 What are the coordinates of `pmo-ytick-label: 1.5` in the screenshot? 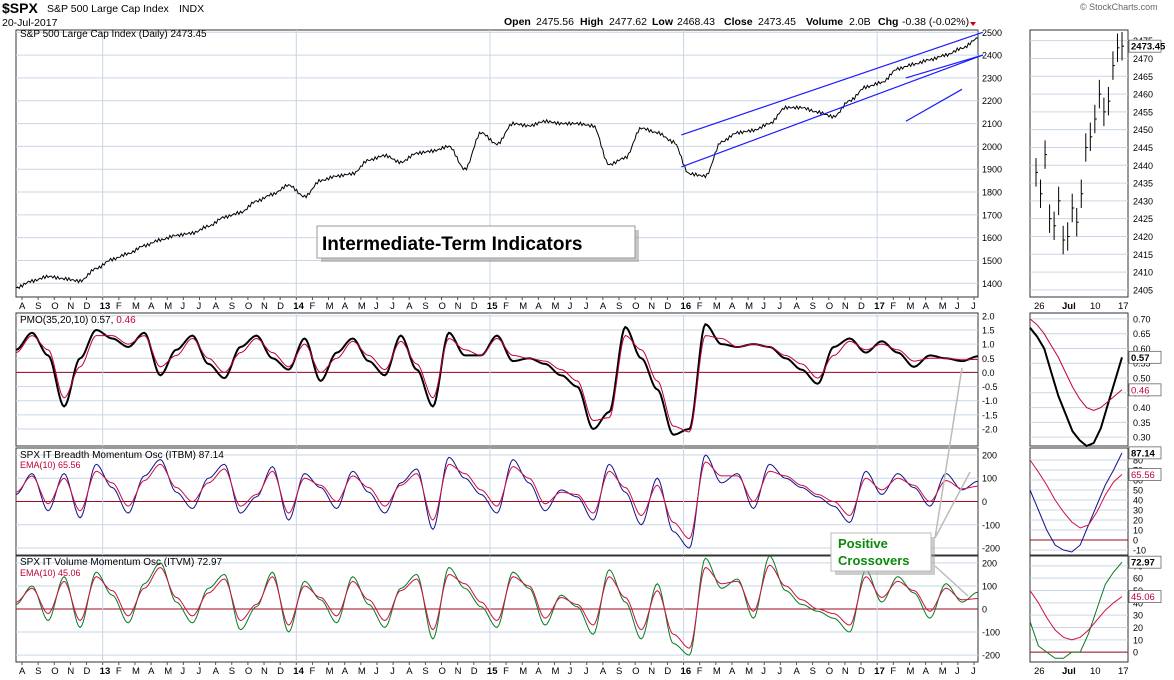 It's located at (988, 330).